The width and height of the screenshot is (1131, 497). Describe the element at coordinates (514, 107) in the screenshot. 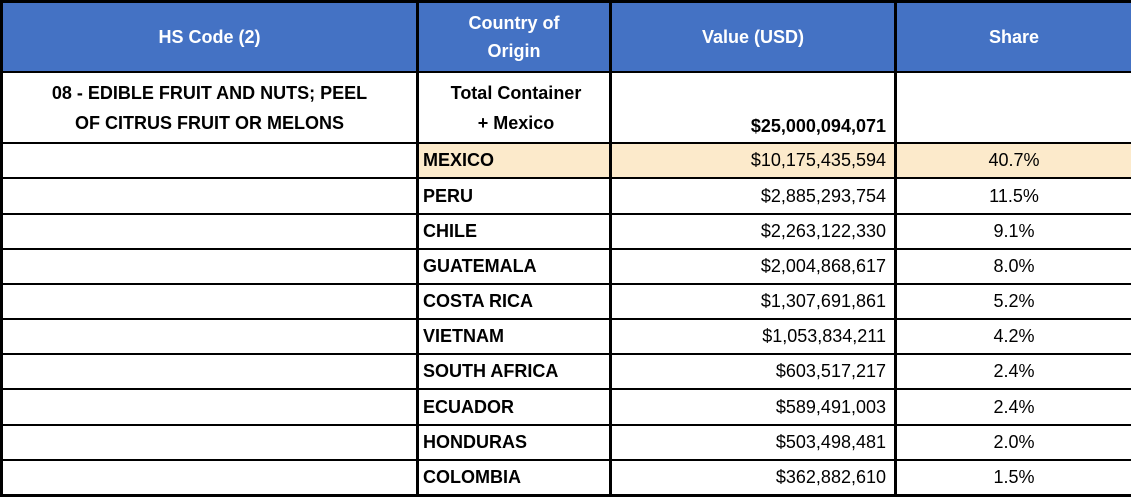

I see `total-label-cell: Total Container + Mexico` at that location.